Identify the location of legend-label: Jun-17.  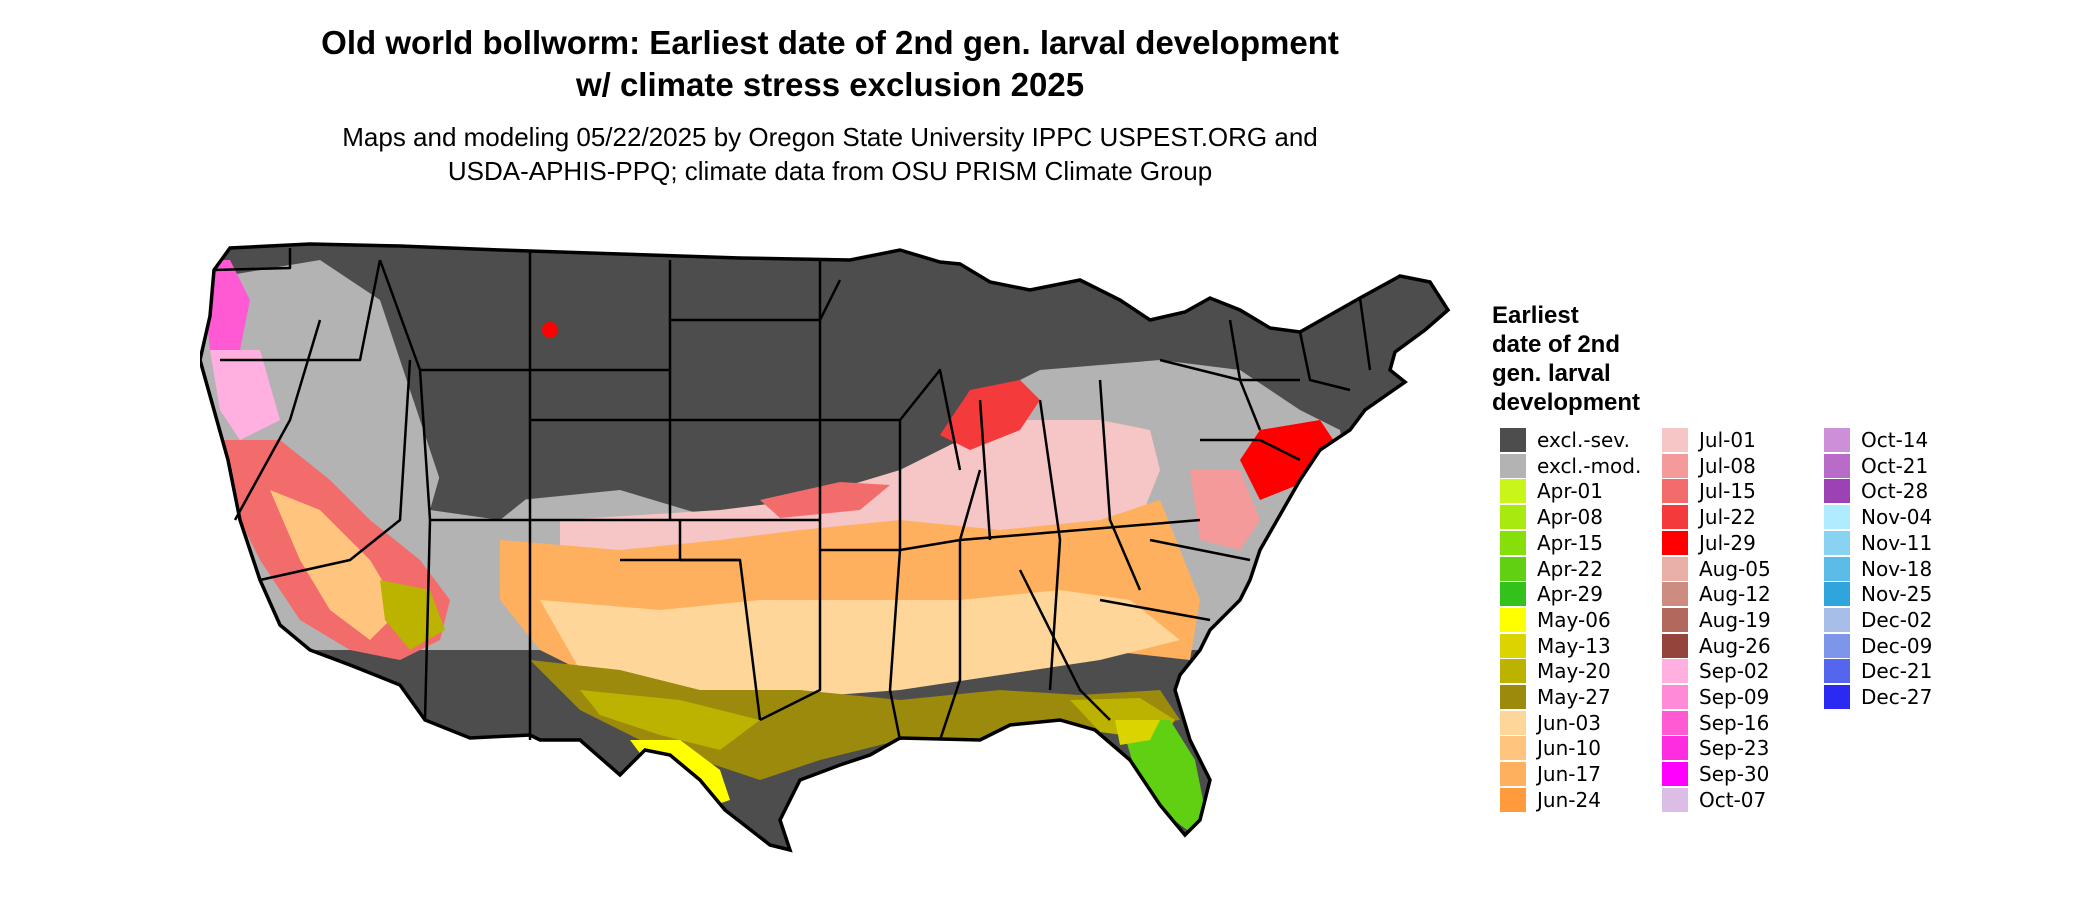
(1569, 774).